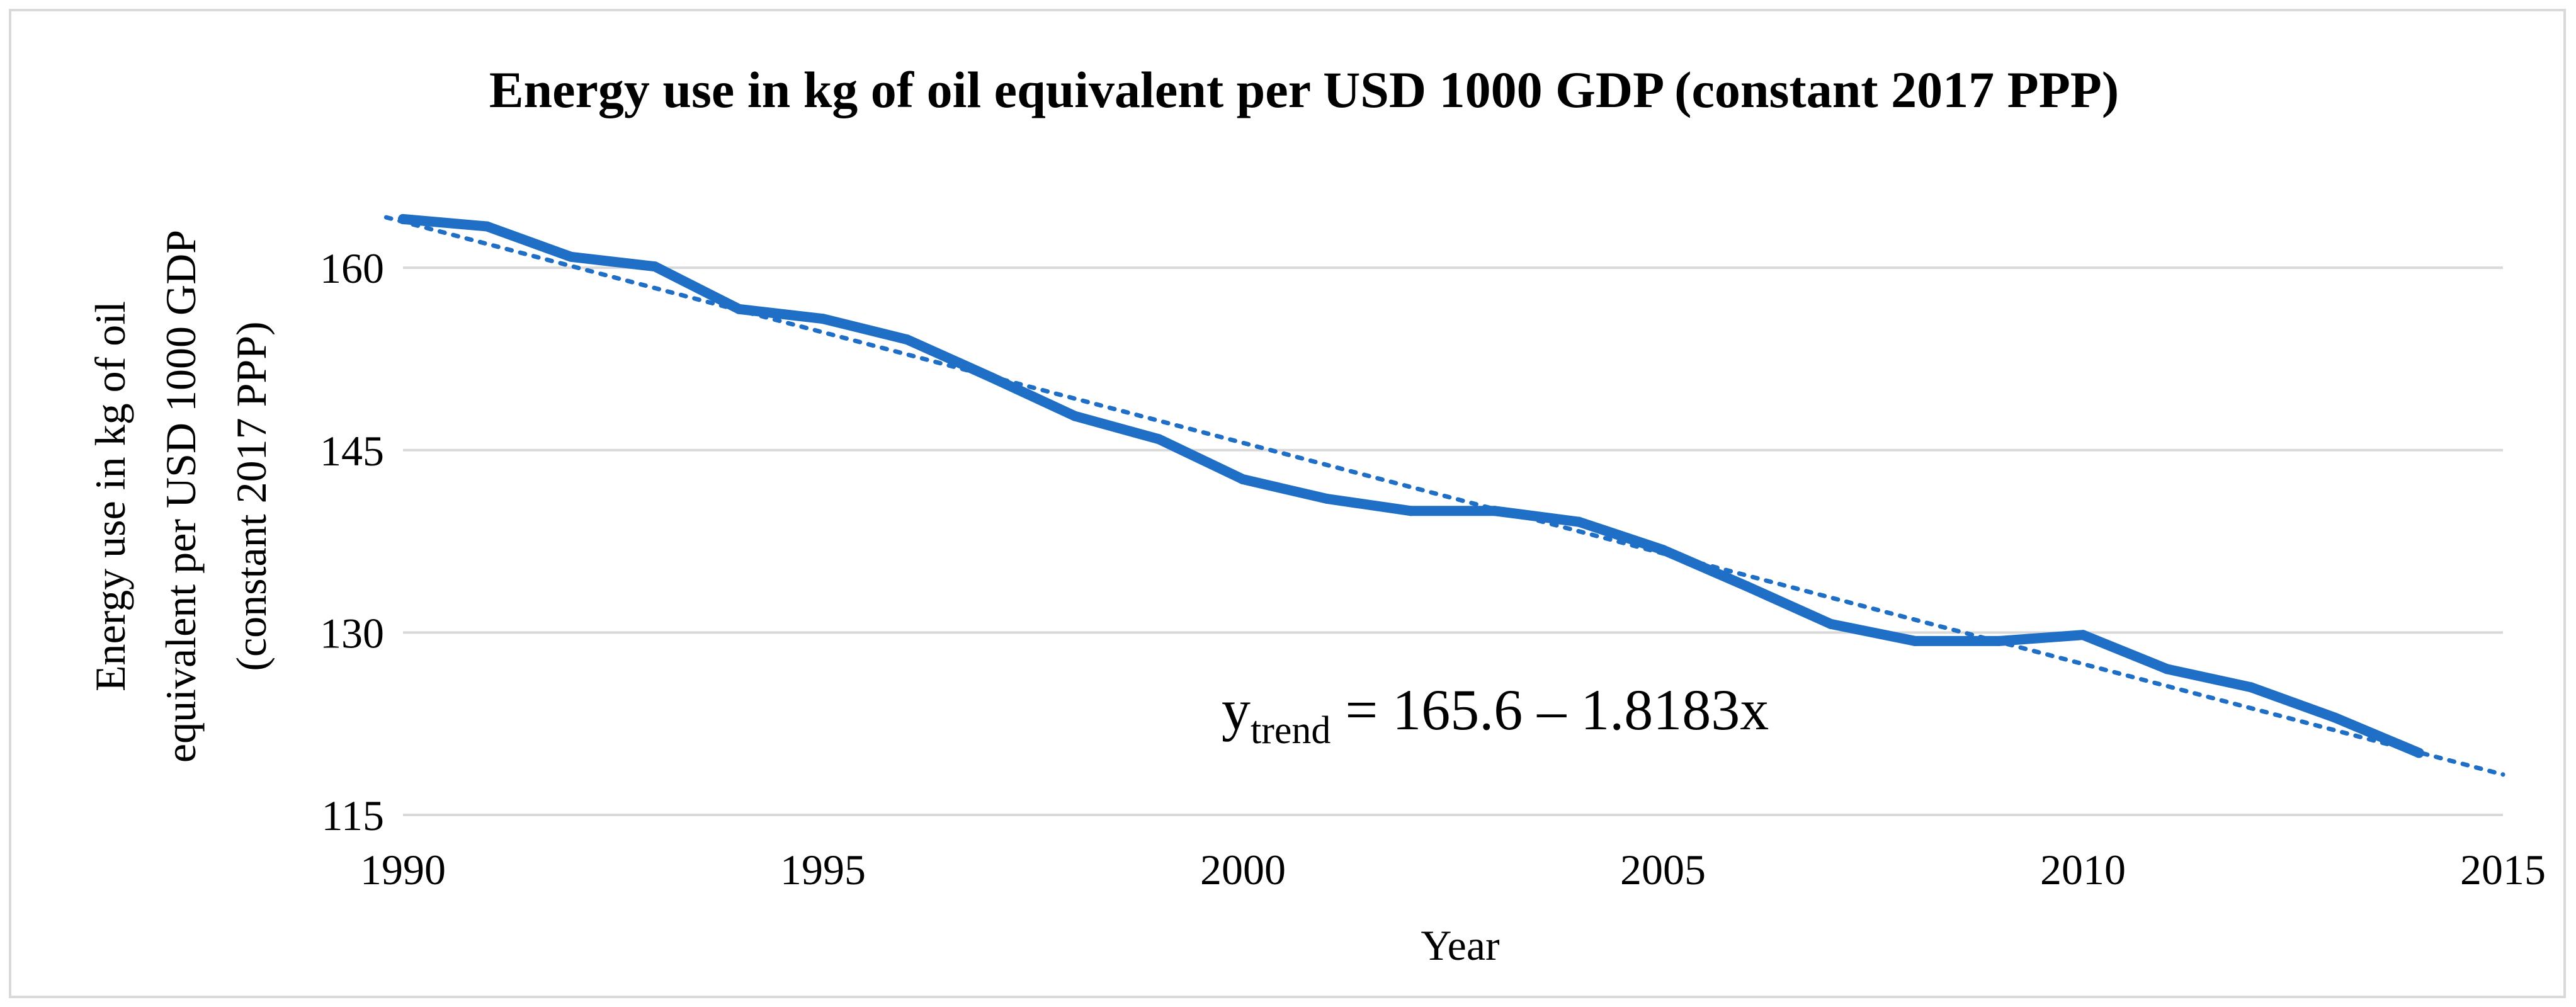  Describe the element at coordinates (352, 268) in the screenshot. I see `y-tick-label: 160` at that location.